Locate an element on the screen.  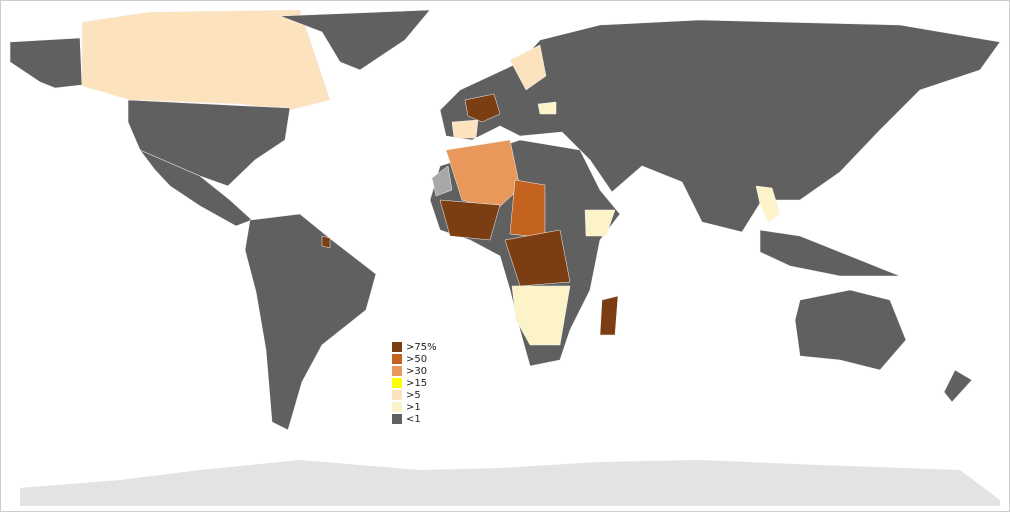
west-africa is located at coordinates (470, 220).